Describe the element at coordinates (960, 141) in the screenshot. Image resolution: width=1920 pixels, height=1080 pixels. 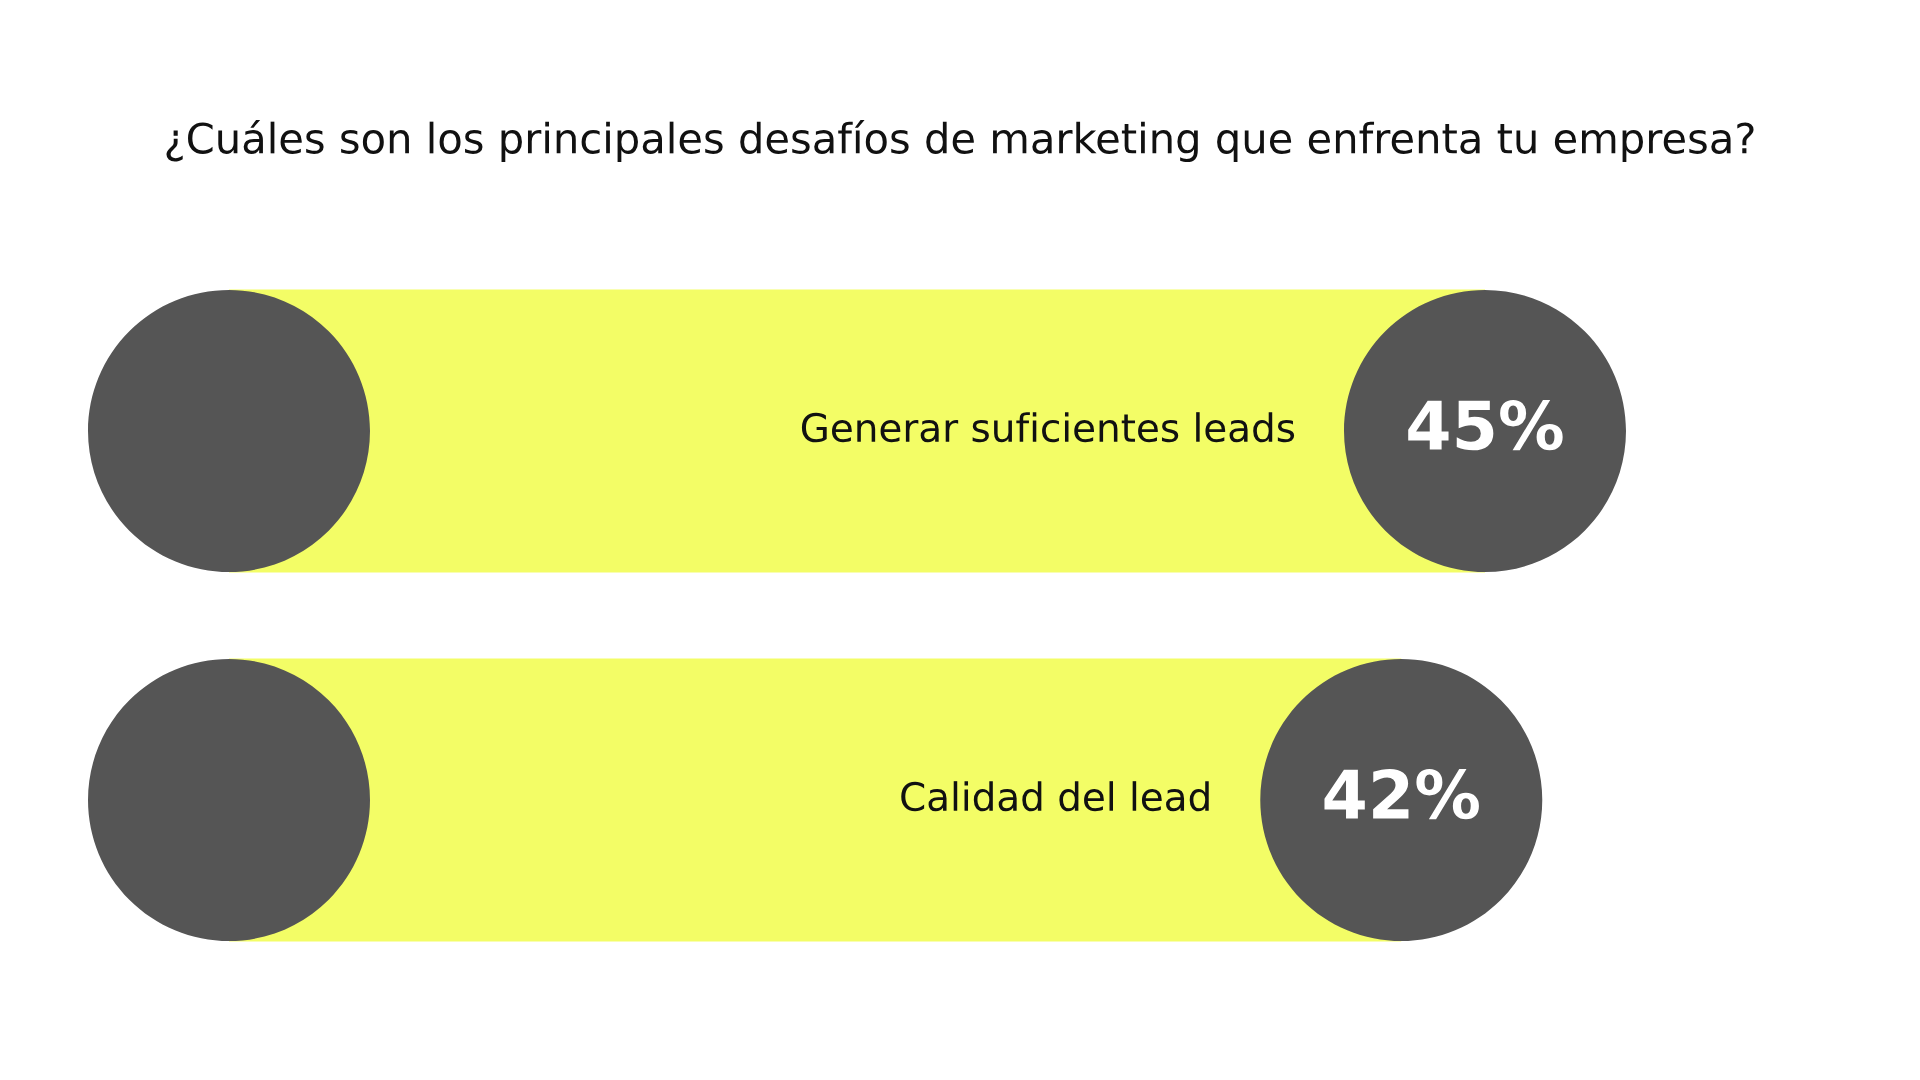
I see `chart-title: ¿Cuáles son los principales desafíos de marketing que enfrenta tu empresa?` at that location.